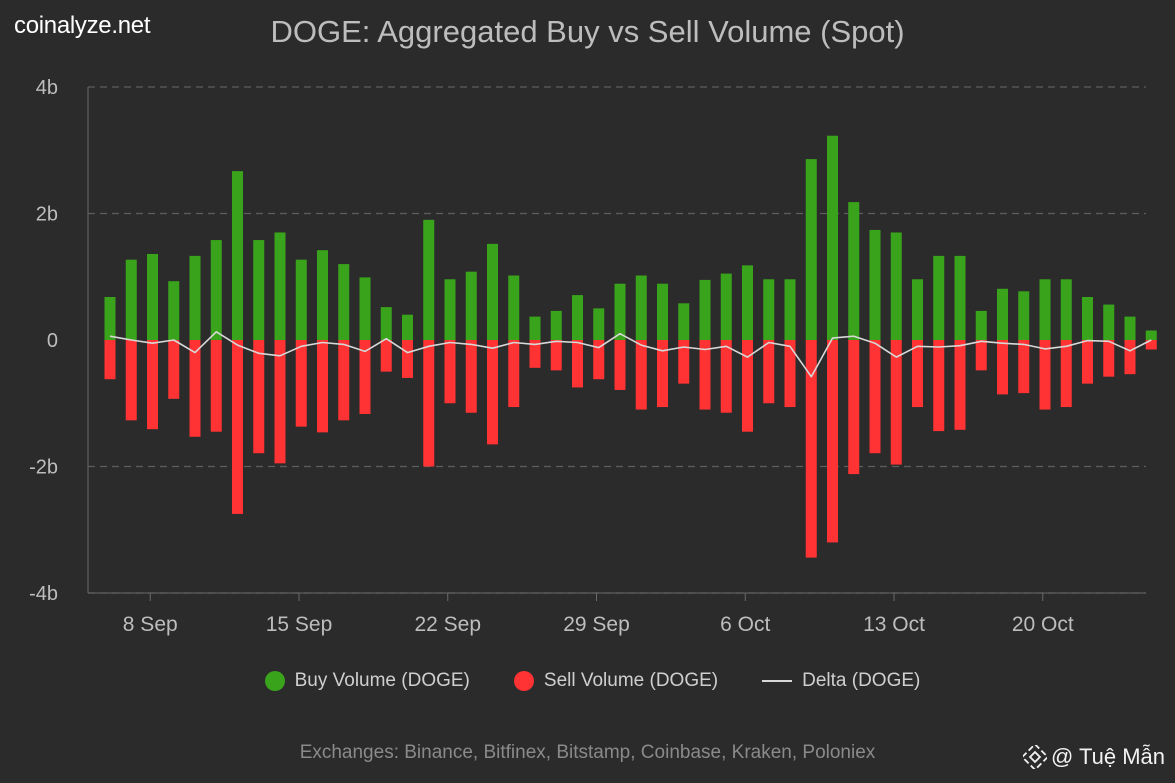 This screenshot has width=1175, height=783. I want to click on y-tick-label: -4b, so click(43, 594).